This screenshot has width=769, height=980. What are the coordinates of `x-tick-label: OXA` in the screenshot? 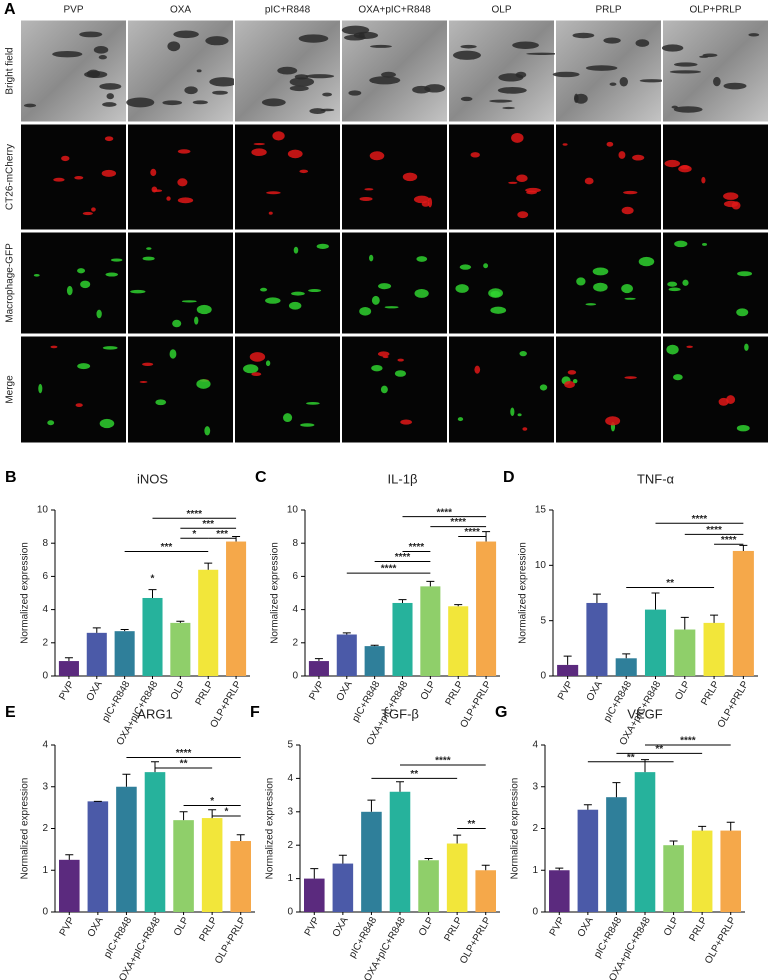 It's located at (345, 691).